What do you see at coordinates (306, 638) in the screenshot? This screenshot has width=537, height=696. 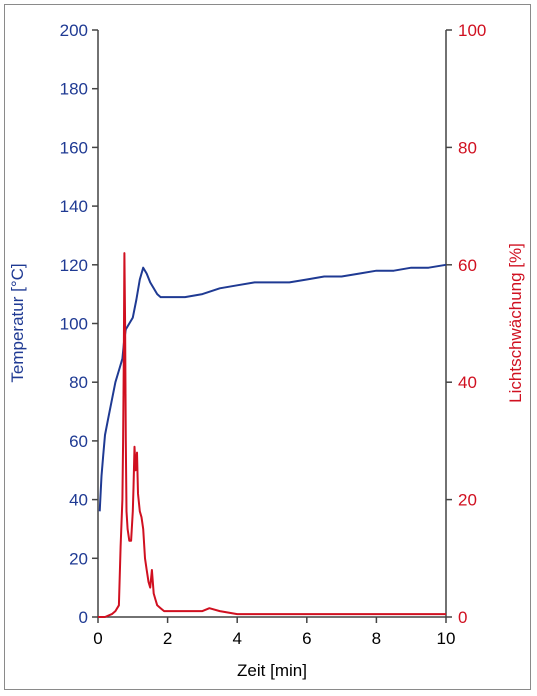 I see `x-tick-label: 6` at bounding box center [306, 638].